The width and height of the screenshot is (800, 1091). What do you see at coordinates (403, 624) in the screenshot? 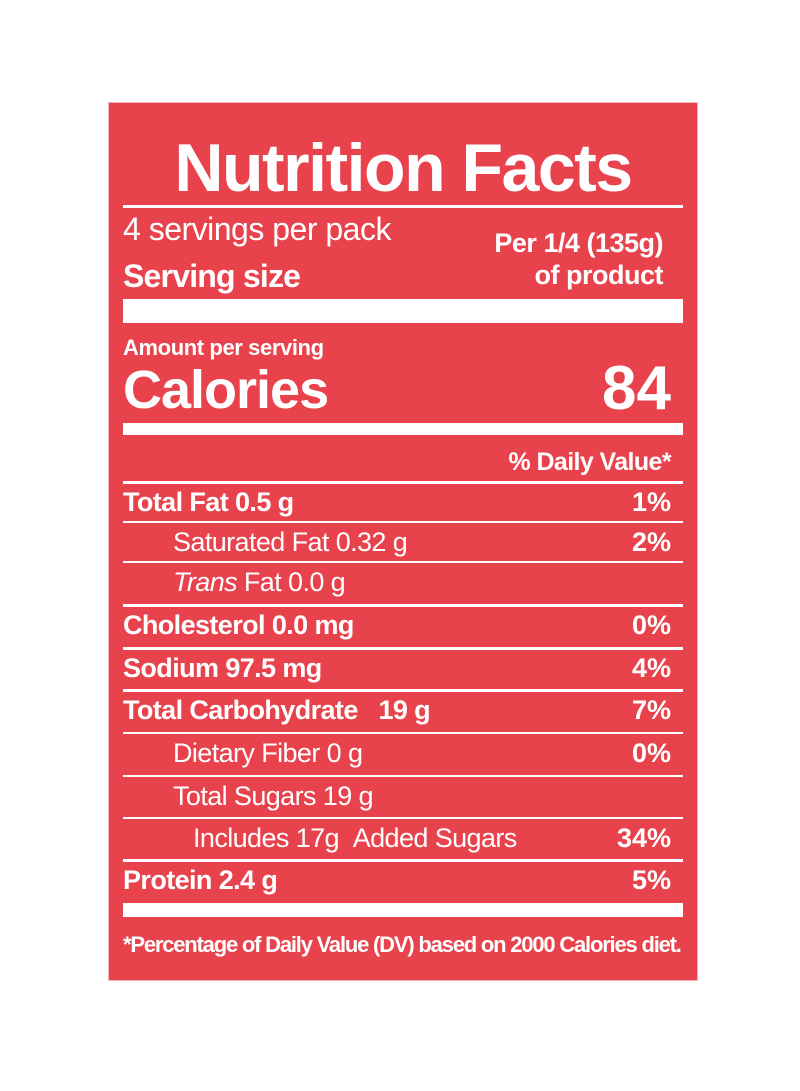
I see `nutrient-row-cholesterol: Cholesterol 0.0 mg 0%` at bounding box center [403, 624].